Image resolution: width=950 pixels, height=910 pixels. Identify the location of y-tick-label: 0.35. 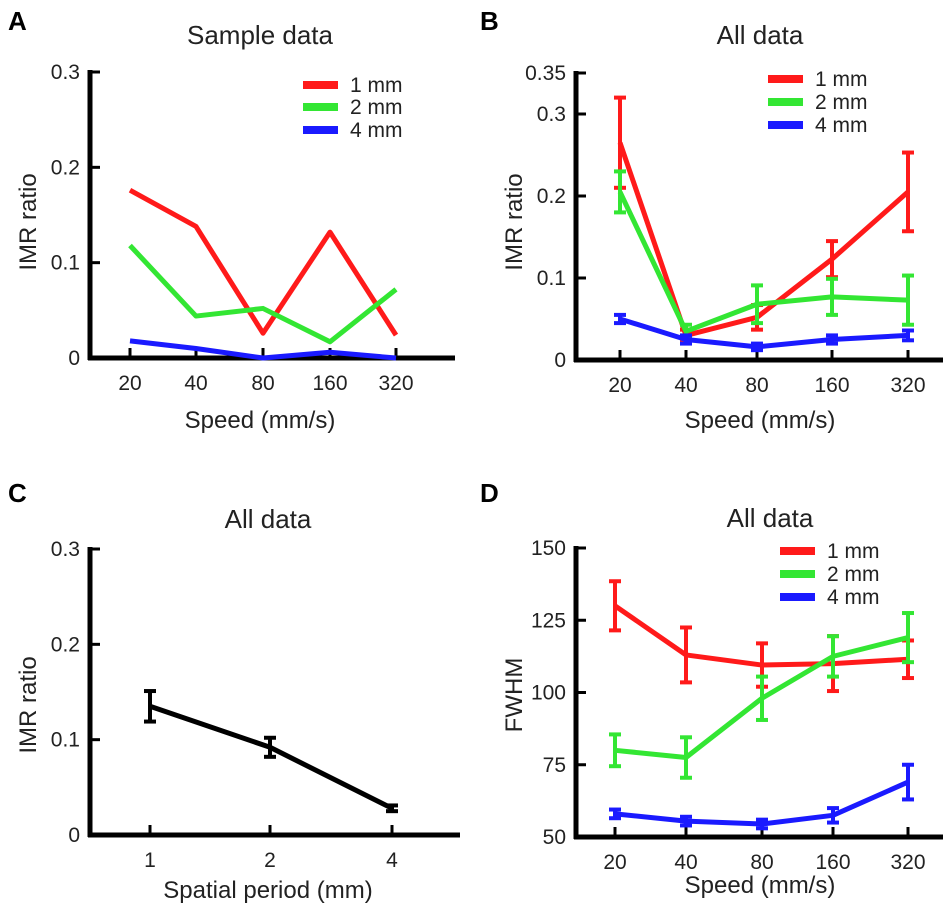
(545, 73).